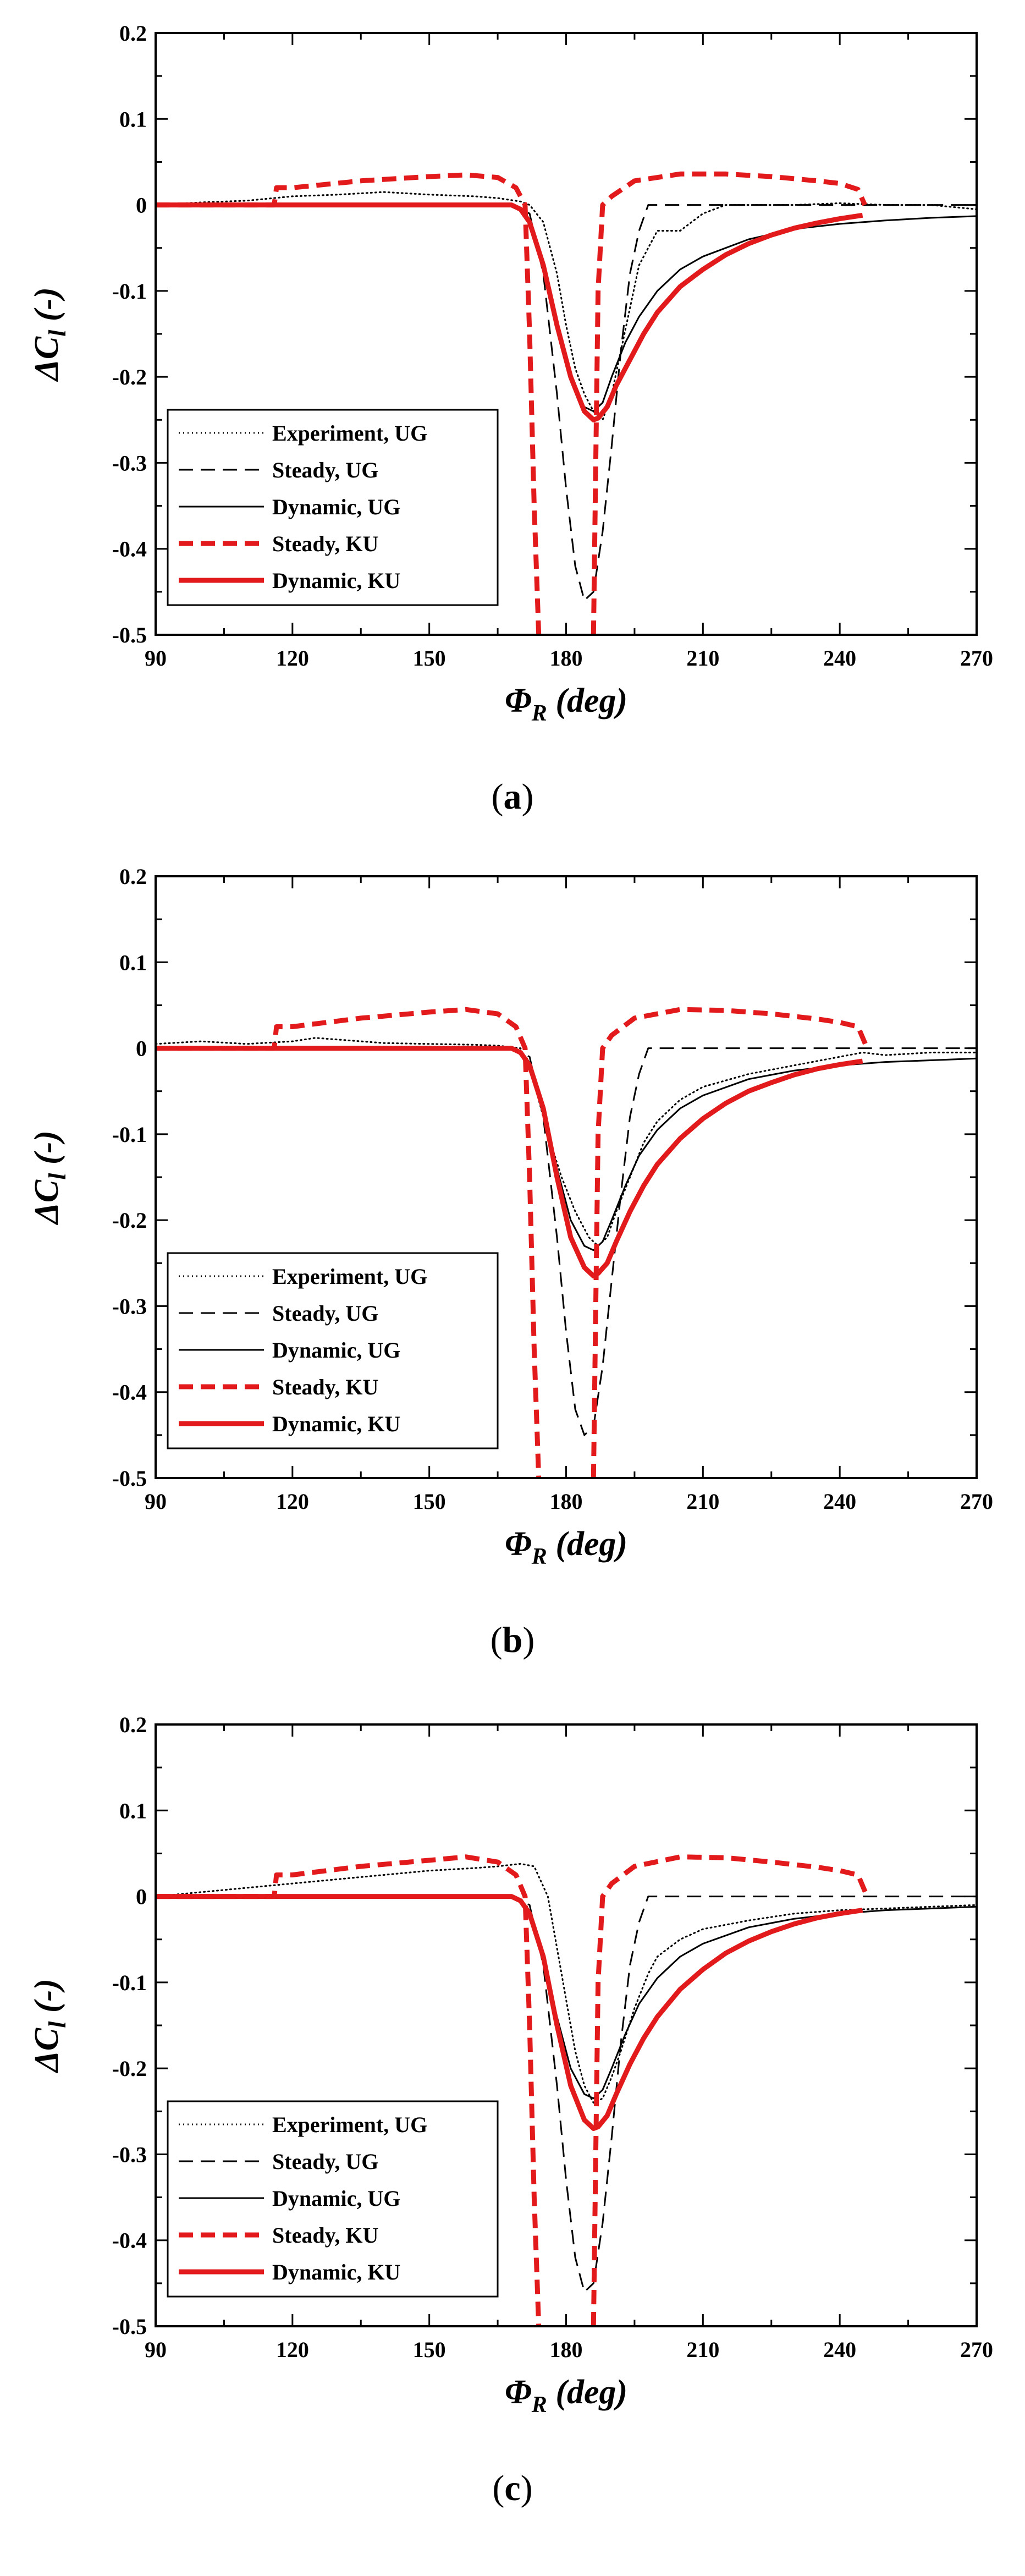  What do you see at coordinates (512, 2488) in the screenshot?
I see `panel-caption: (c)` at bounding box center [512, 2488].